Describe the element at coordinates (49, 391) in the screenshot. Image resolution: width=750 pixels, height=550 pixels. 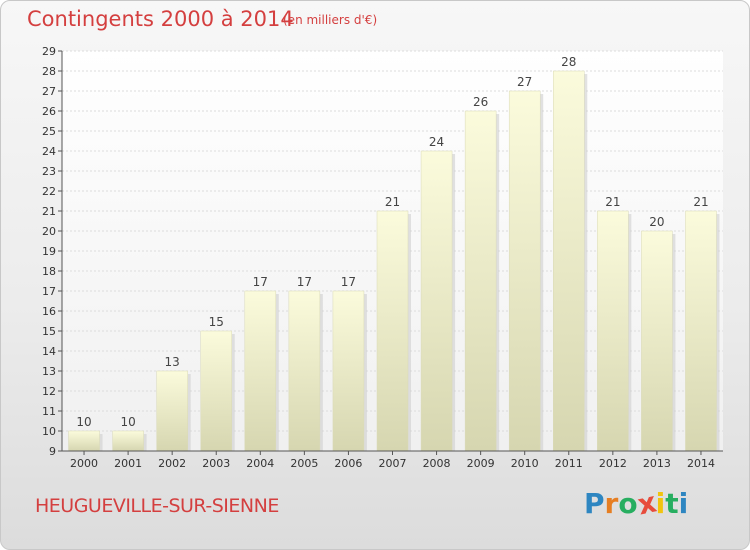
I see `y-tick-label: 12` at that location.